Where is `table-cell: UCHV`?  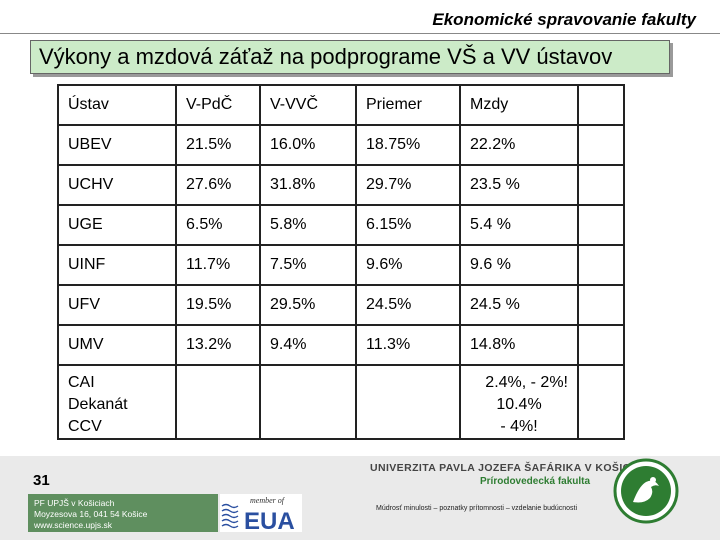
table-cell: UCHV is located at coordinates (117, 185).